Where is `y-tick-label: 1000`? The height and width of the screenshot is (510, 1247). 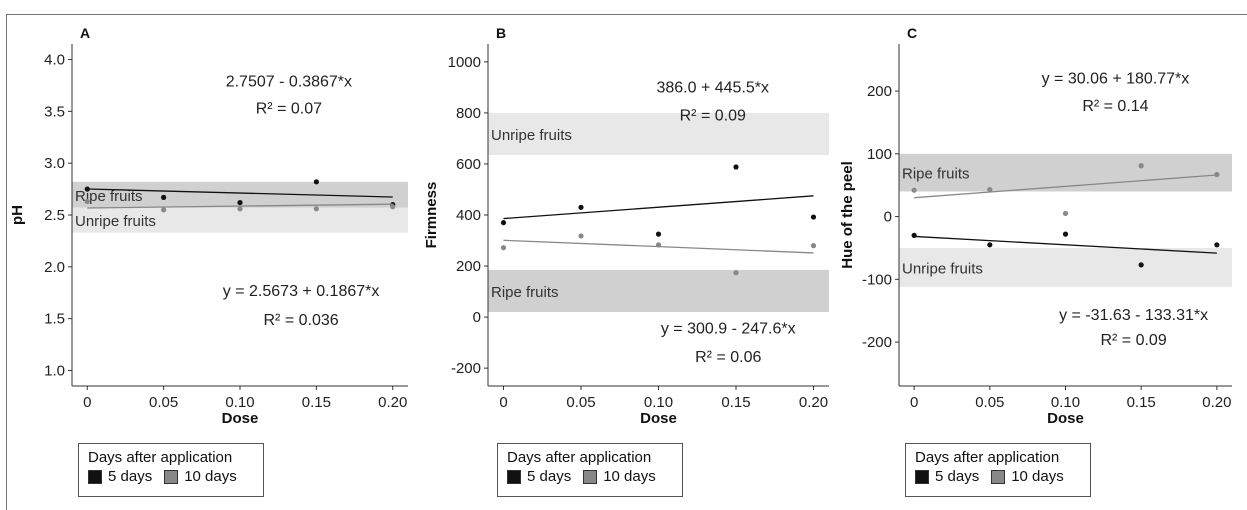
y-tick-label: 1000 is located at coordinates (464, 62).